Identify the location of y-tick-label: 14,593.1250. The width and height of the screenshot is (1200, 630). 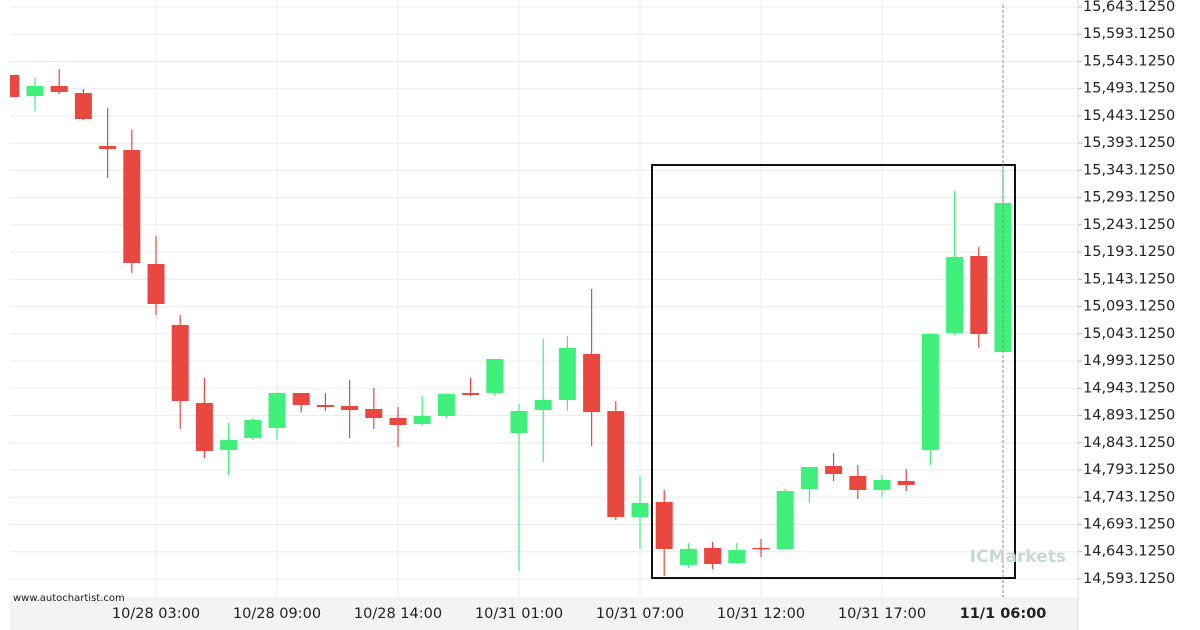
(1129, 579).